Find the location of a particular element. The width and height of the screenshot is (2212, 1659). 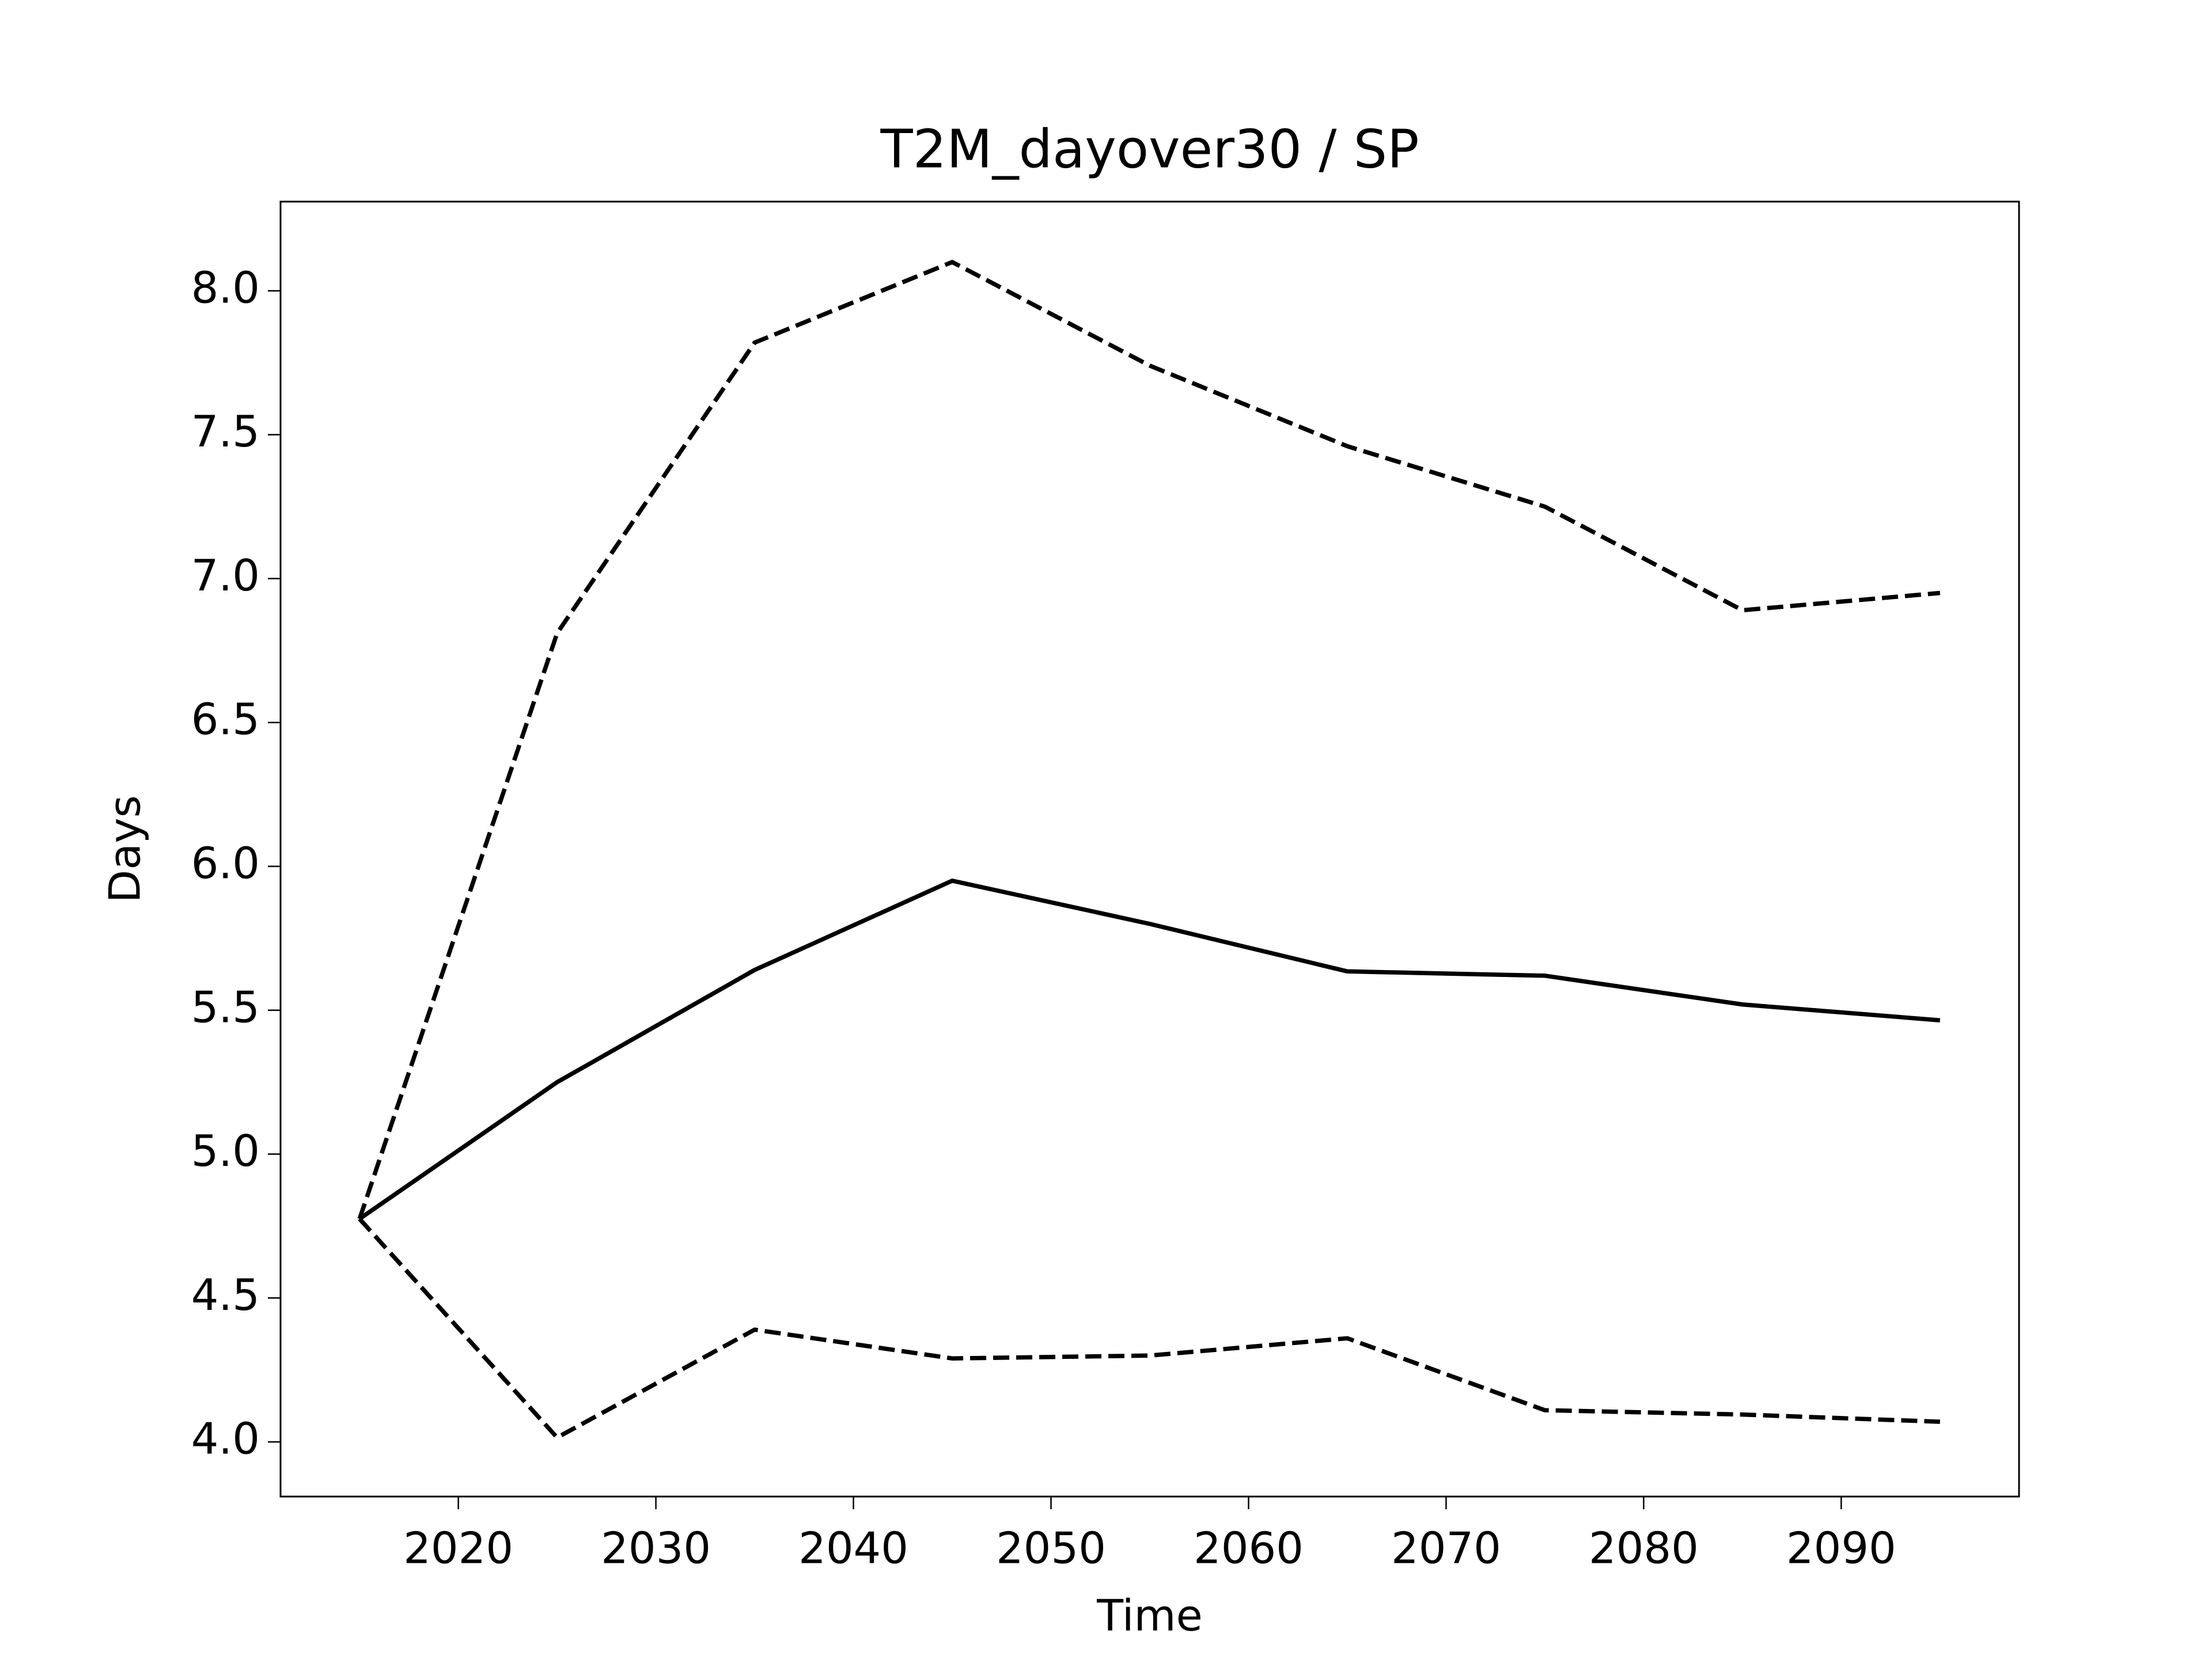

x-tick-label: 2090 is located at coordinates (1841, 1548).